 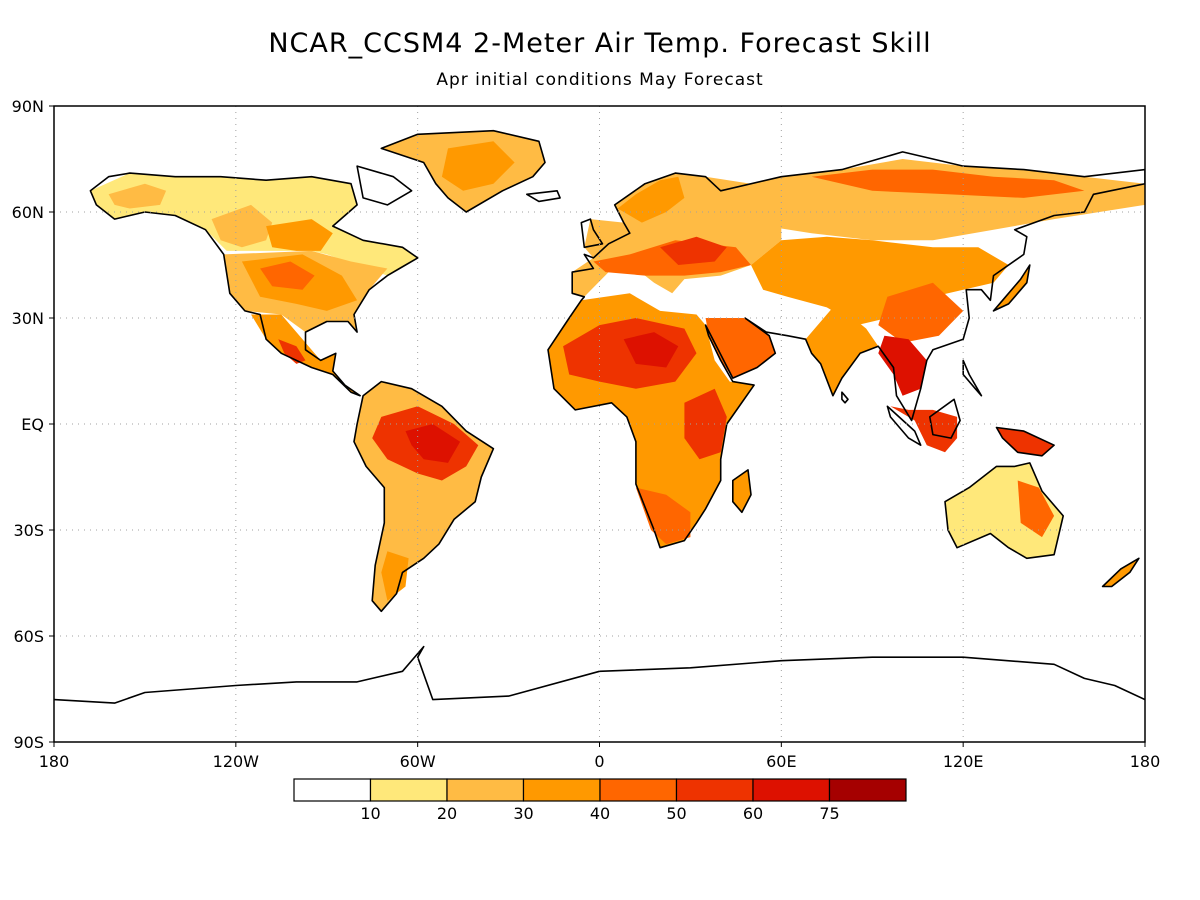 I want to click on skill-region-mexico-central, so click(x=306, y=355).